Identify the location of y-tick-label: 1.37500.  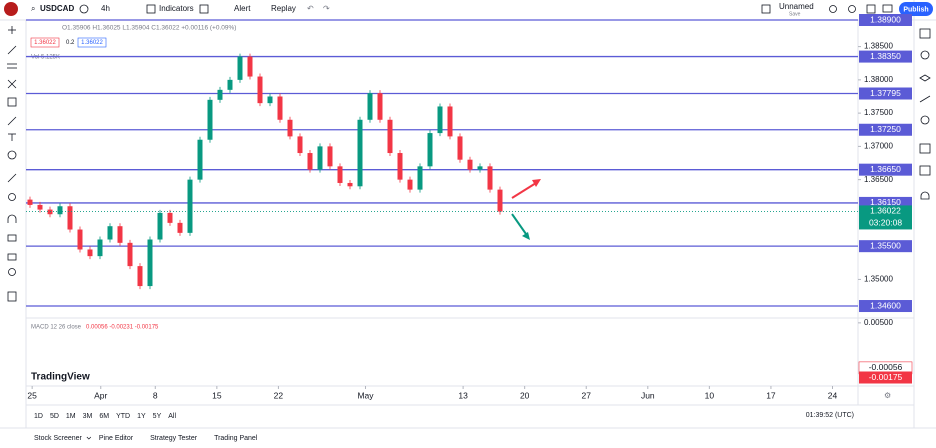
(878, 112).